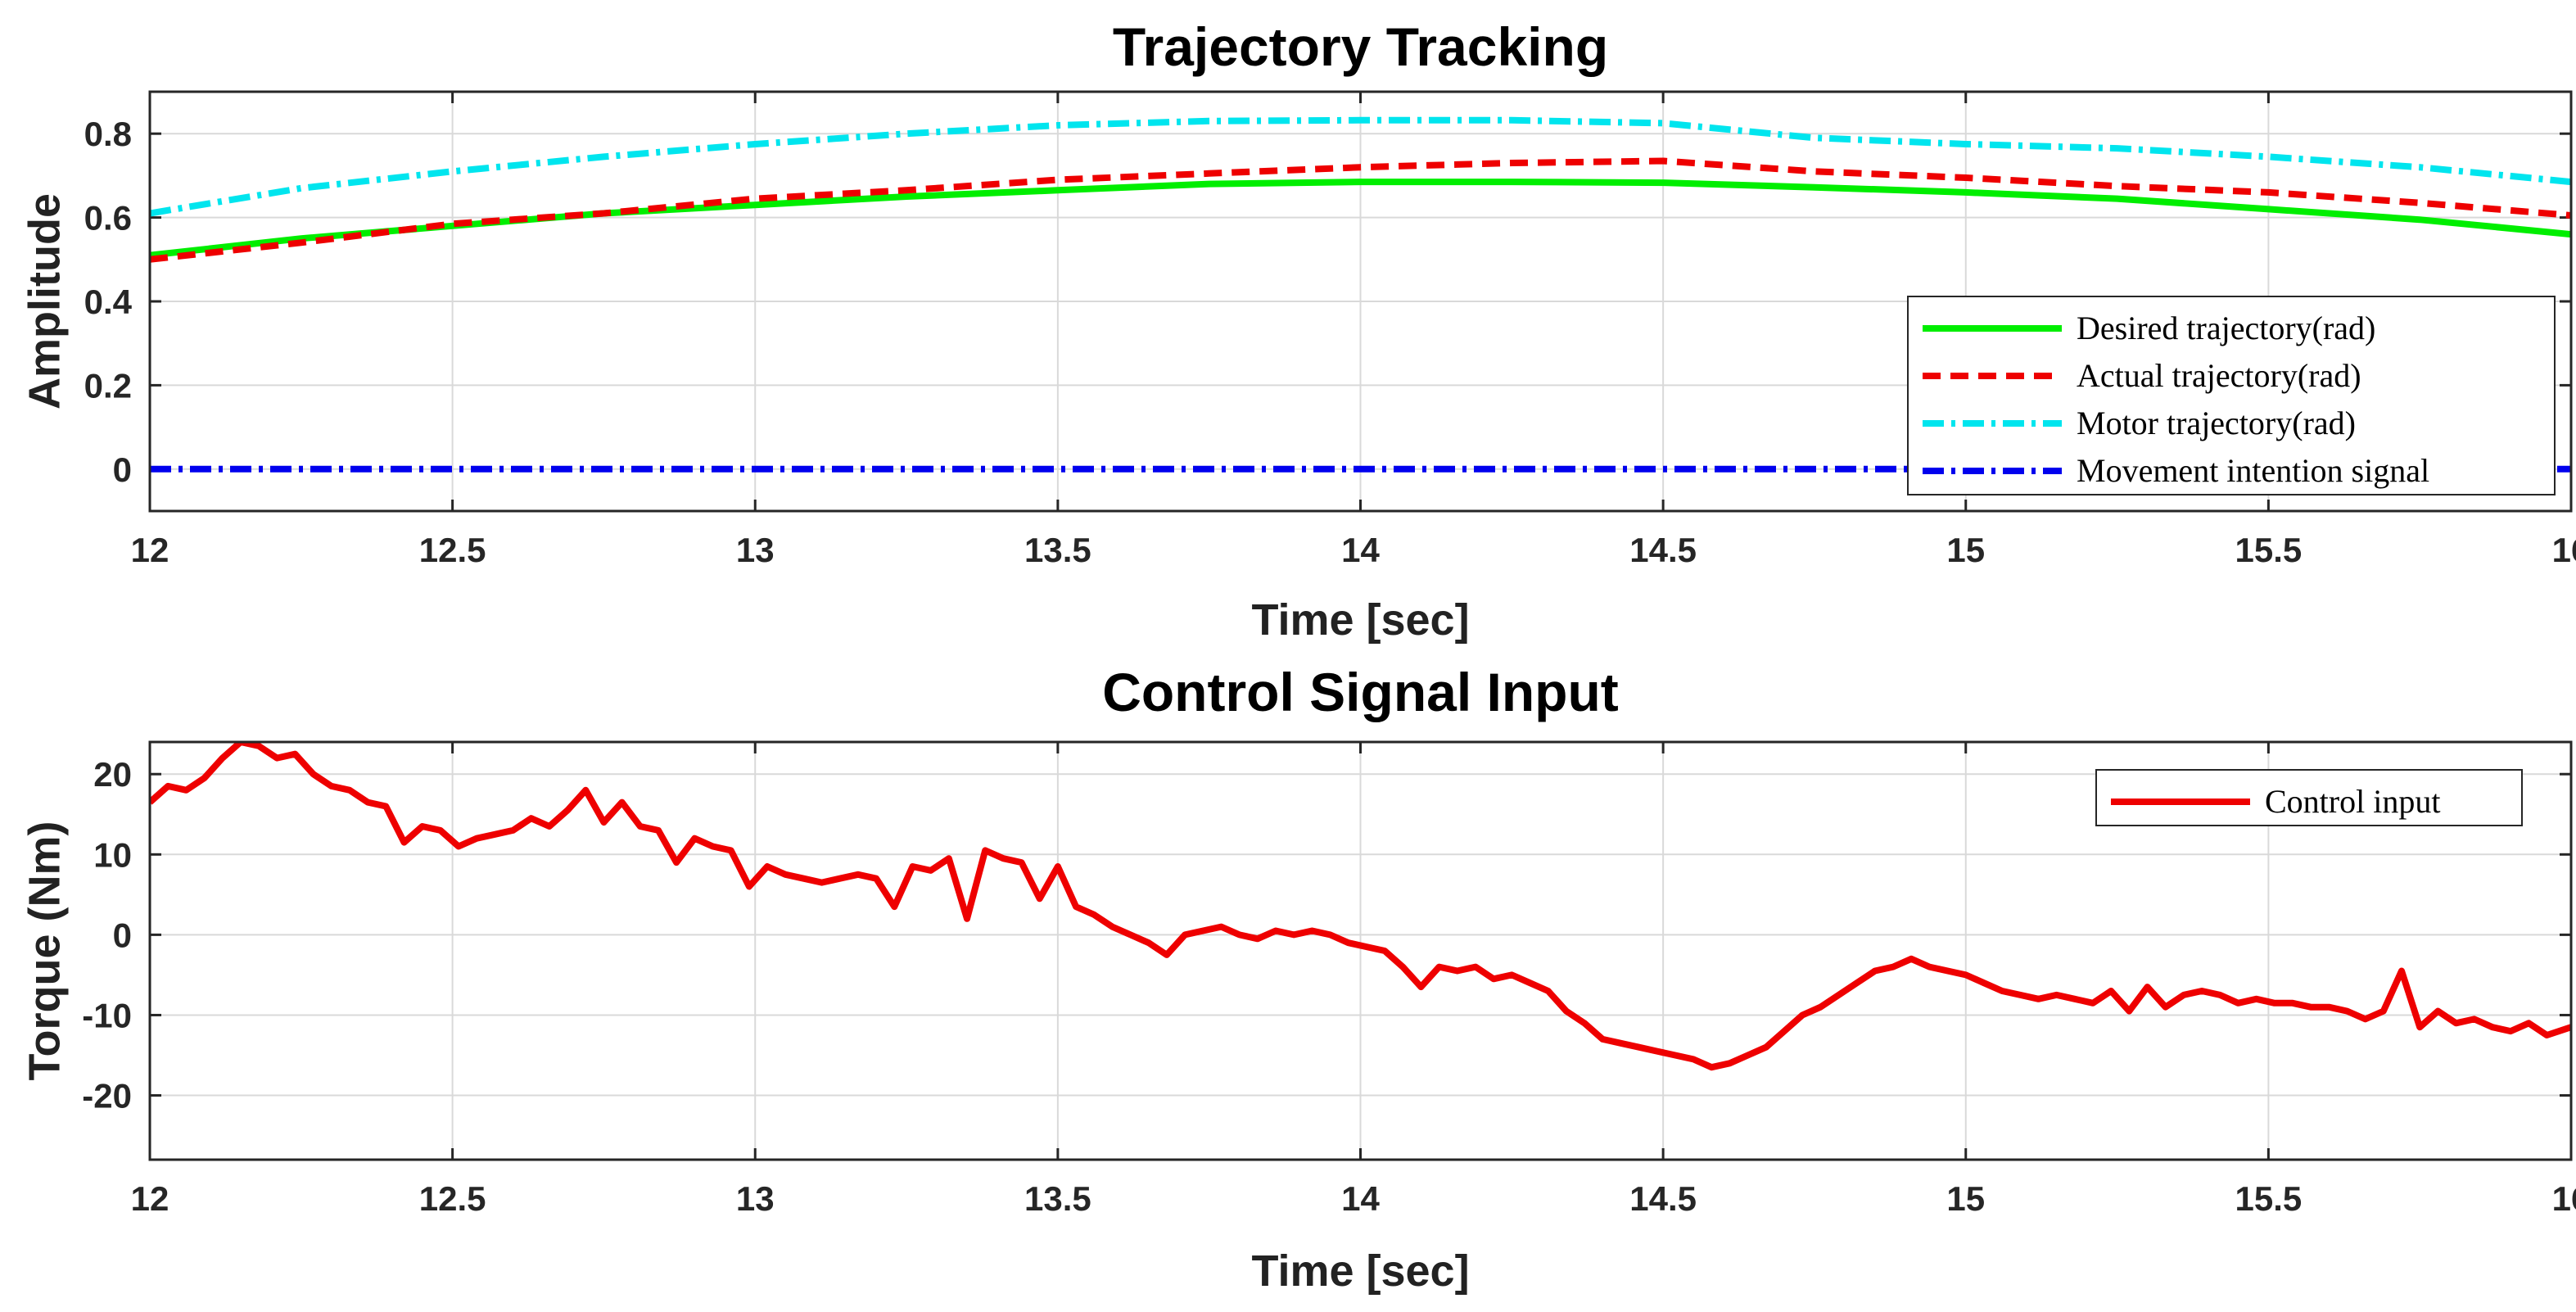  Describe the element at coordinates (112, 854) in the screenshot. I see `y-tick-label: 10` at that location.